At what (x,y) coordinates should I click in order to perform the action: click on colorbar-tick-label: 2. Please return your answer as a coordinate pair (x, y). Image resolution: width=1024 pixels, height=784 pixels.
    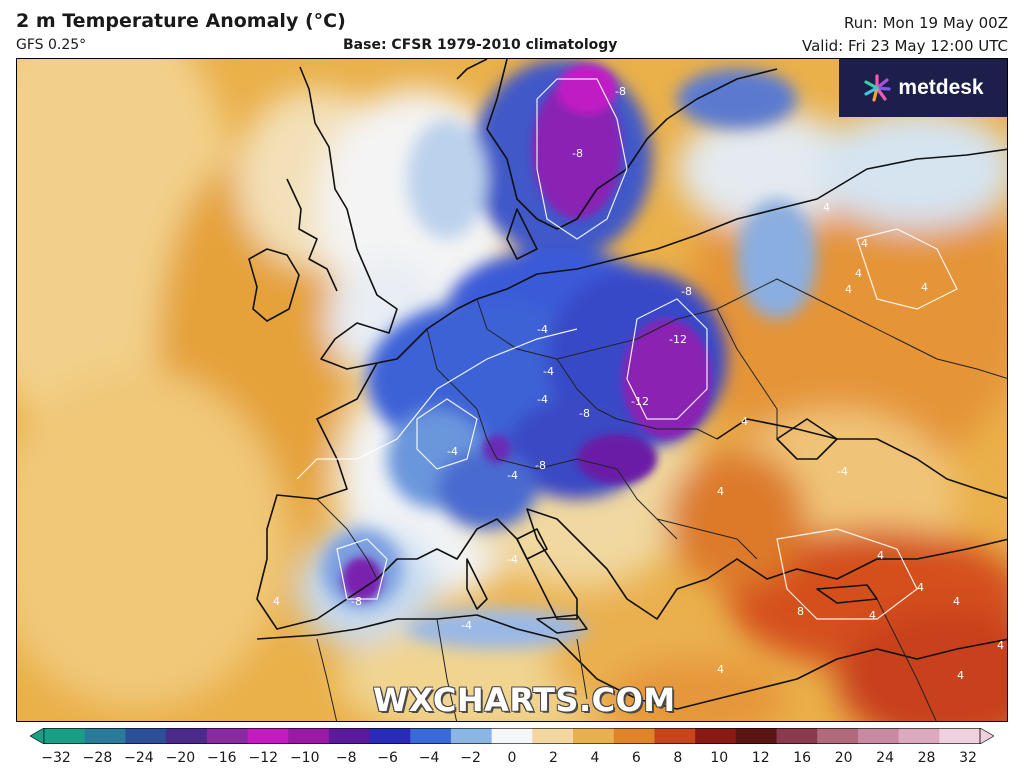
    Looking at the image, I should click on (553, 758).